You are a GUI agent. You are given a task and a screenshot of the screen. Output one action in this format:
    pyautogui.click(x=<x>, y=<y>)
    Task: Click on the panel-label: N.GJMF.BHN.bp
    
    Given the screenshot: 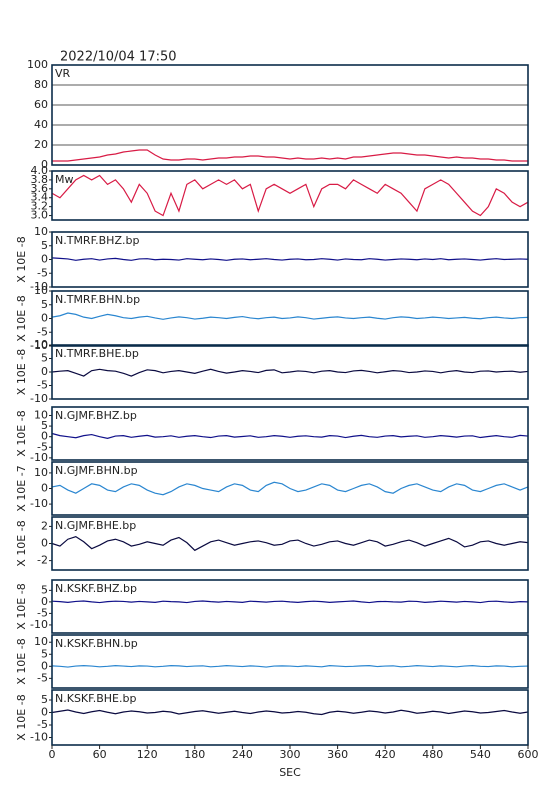 What is the action you would take?
    pyautogui.click(x=96, y=470)
    